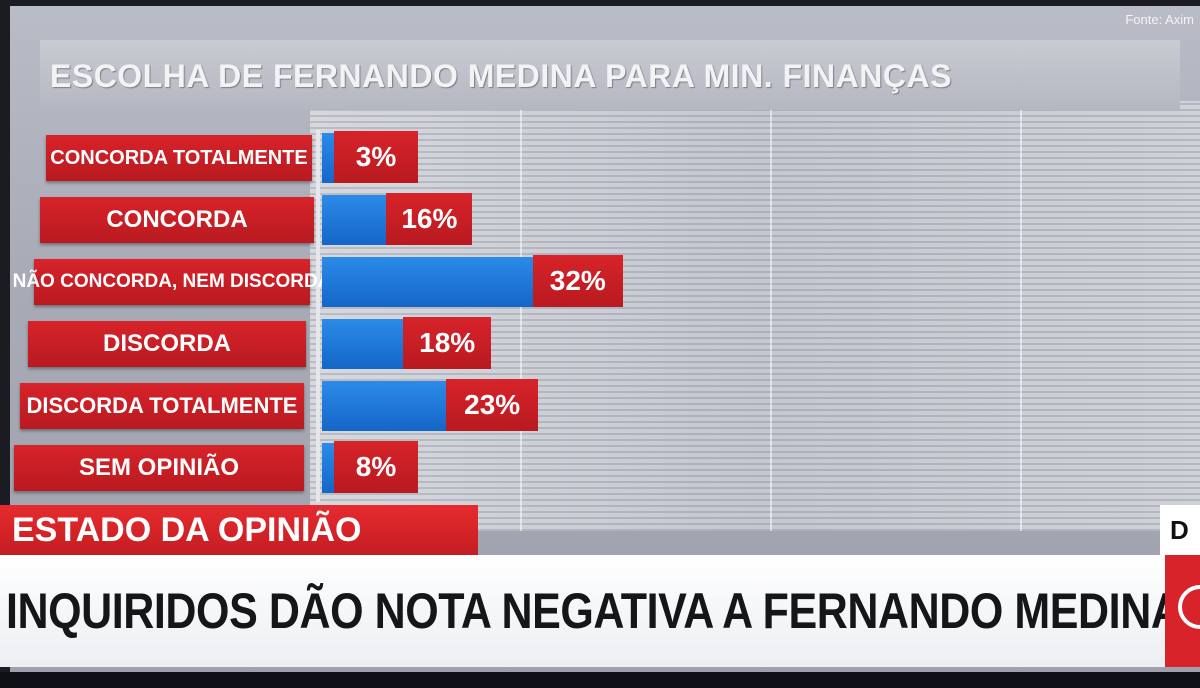 This screenshot has width=1200, height=688. Describe the element at coordinates (447, 343) in the screenshot. I see `data-label: 18%` at that location.